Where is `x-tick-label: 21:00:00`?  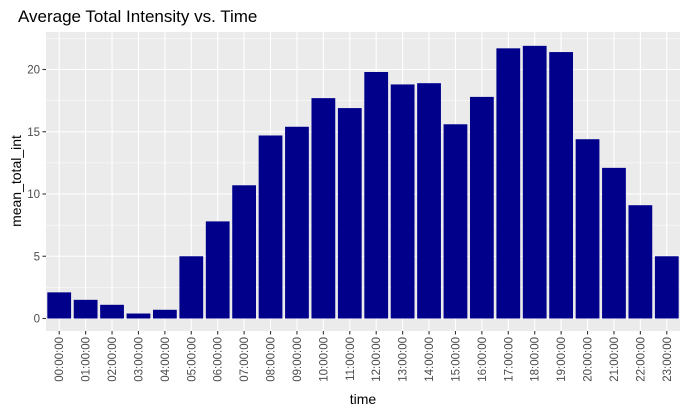
x-tick-label: 21:00:00 is located at coordinates (615, 359).